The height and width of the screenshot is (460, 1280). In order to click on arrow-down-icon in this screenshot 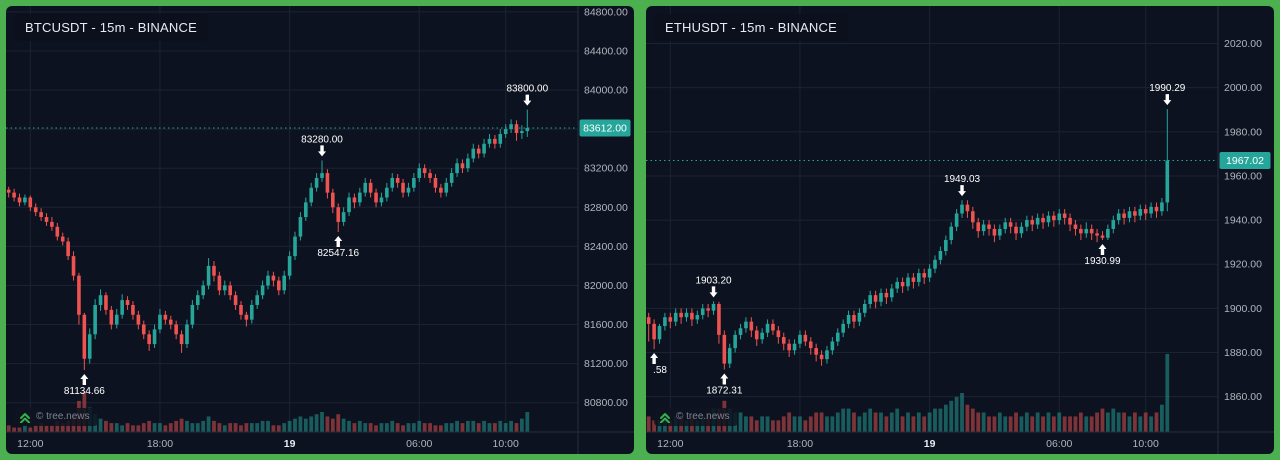, I will do `click(322, 151)`.